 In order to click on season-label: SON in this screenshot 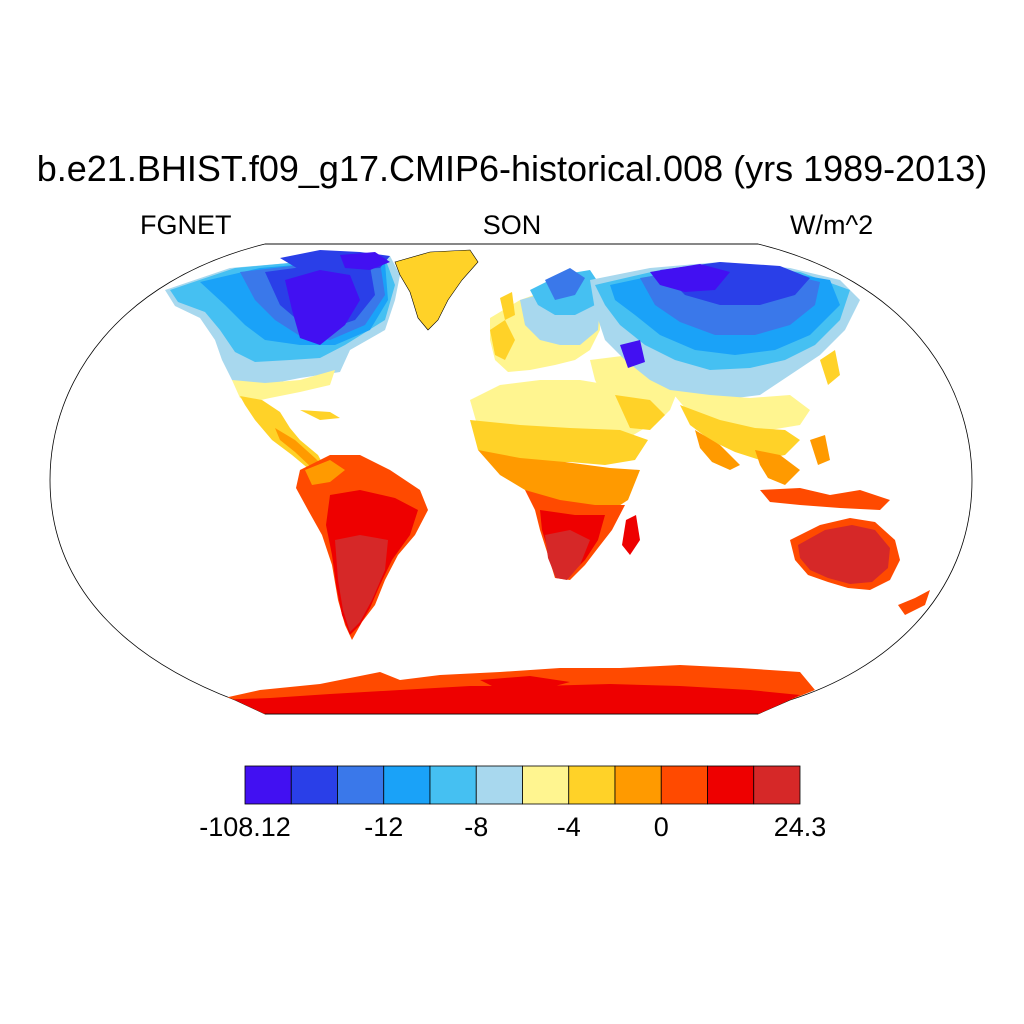, I will do `click(512, 225)`.